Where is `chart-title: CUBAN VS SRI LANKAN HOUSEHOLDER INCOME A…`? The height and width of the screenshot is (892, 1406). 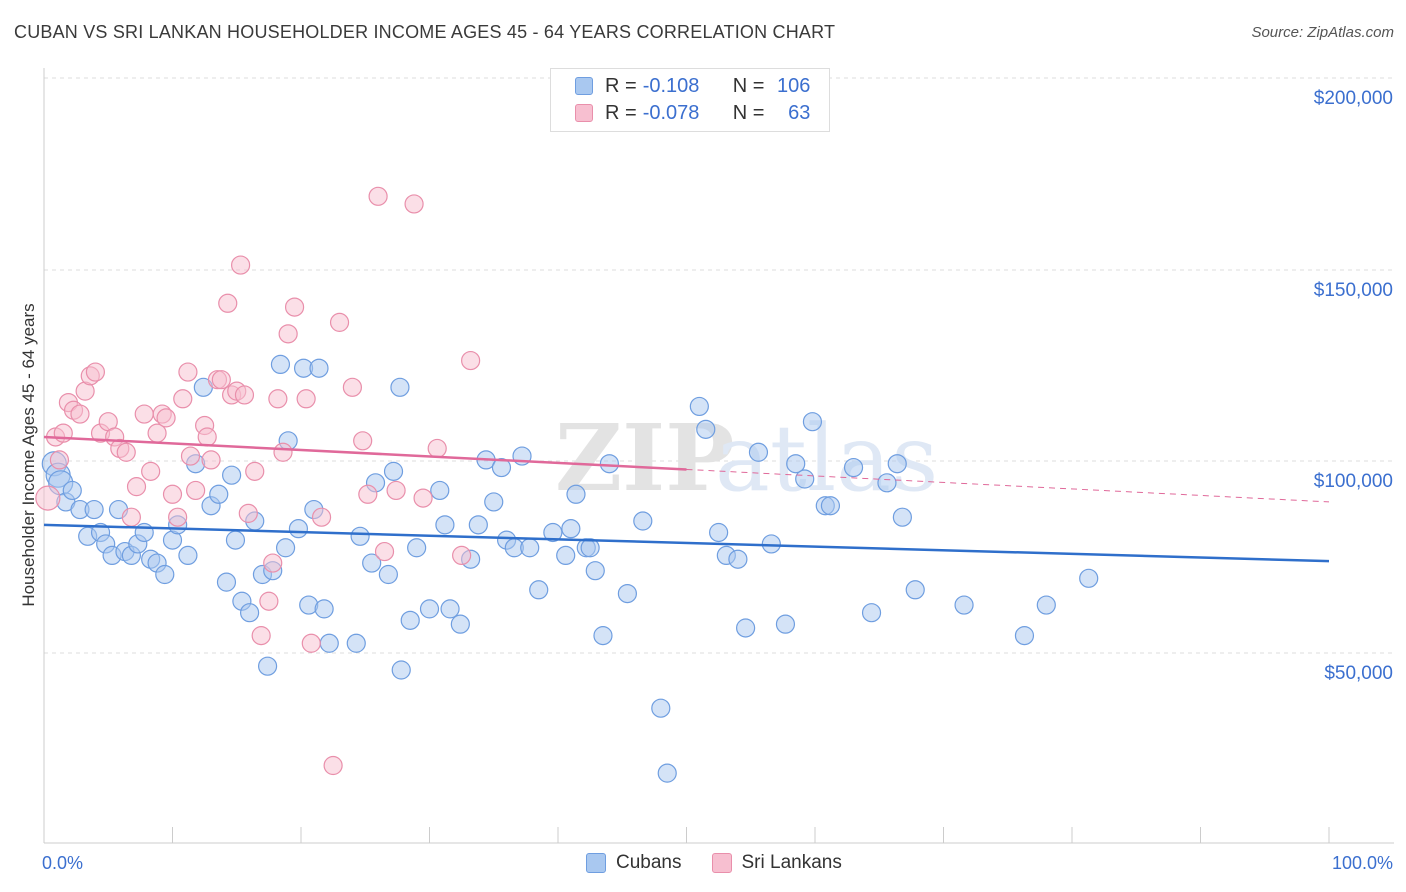 chart-title: CUBAN VS SRI LANKAN HOUSEHOLDER INCOME A… is located at coordinates (425, 32).